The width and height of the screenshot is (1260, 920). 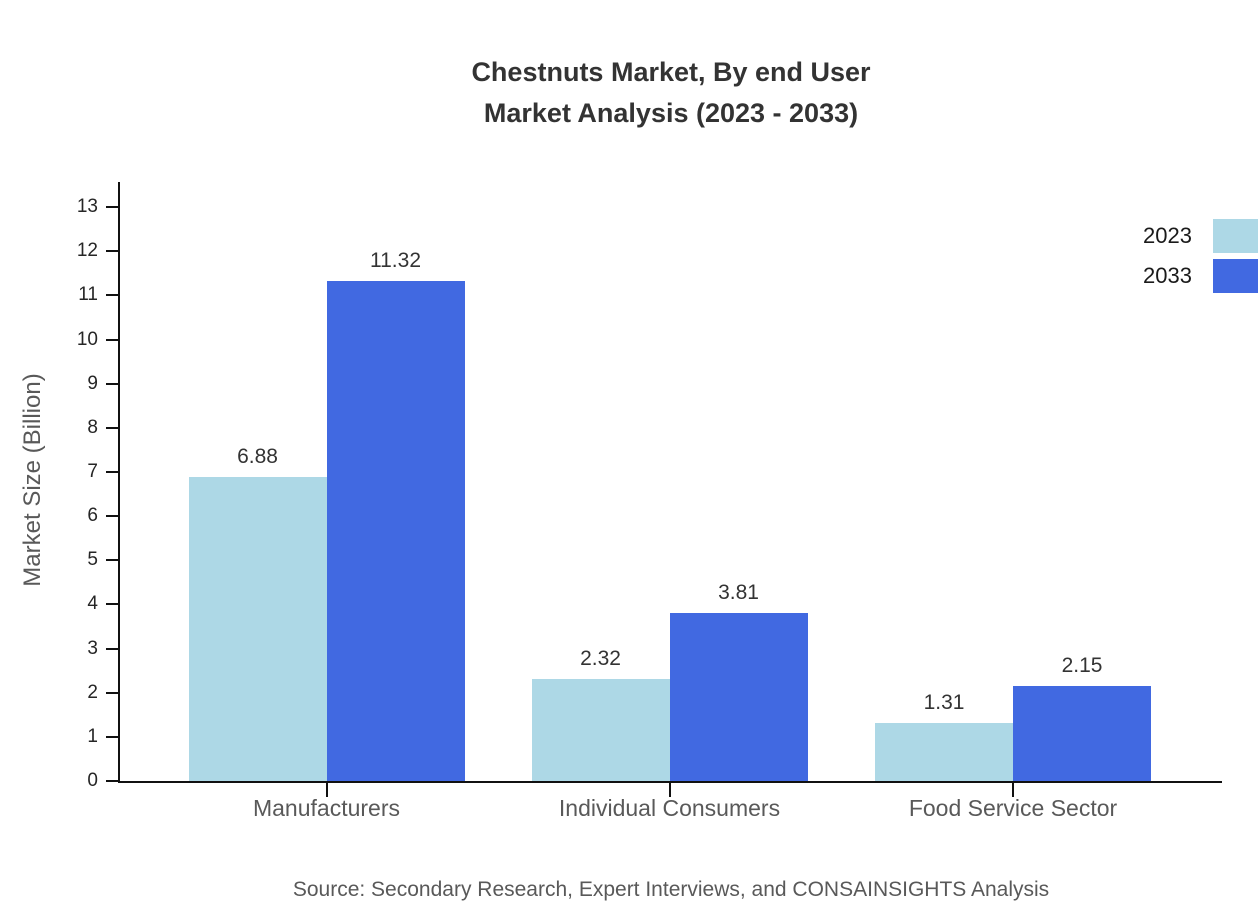 I want to click on y-axis-tick-label: 11, so click(x=88, y=295).